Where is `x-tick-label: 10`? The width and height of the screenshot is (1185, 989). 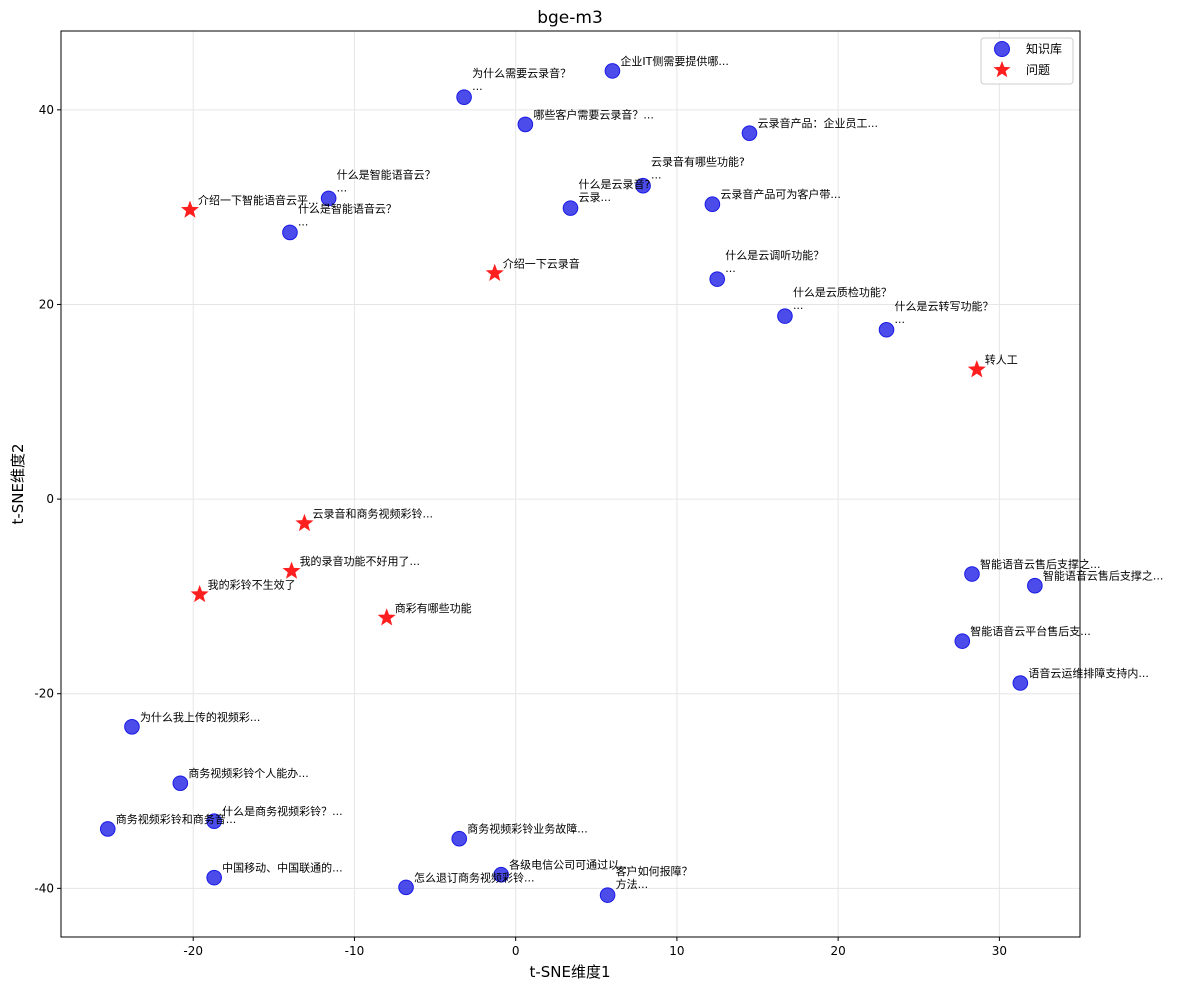 x-tick-label: 10 is located at coordinates (676, 951).